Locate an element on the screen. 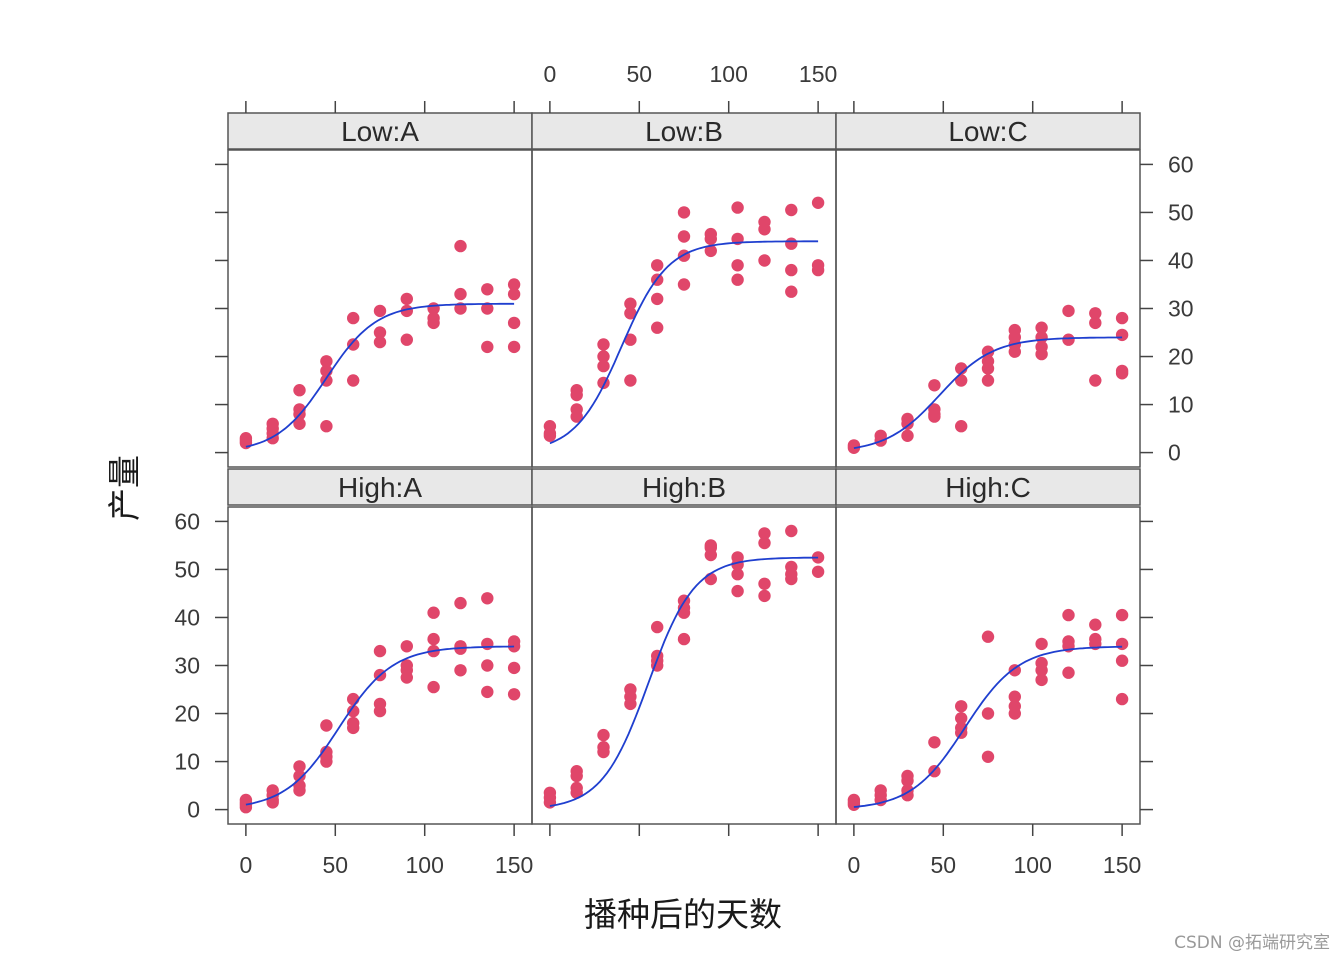  x-axis-title: 播种后的天数 is located at coordinates (683, 914).